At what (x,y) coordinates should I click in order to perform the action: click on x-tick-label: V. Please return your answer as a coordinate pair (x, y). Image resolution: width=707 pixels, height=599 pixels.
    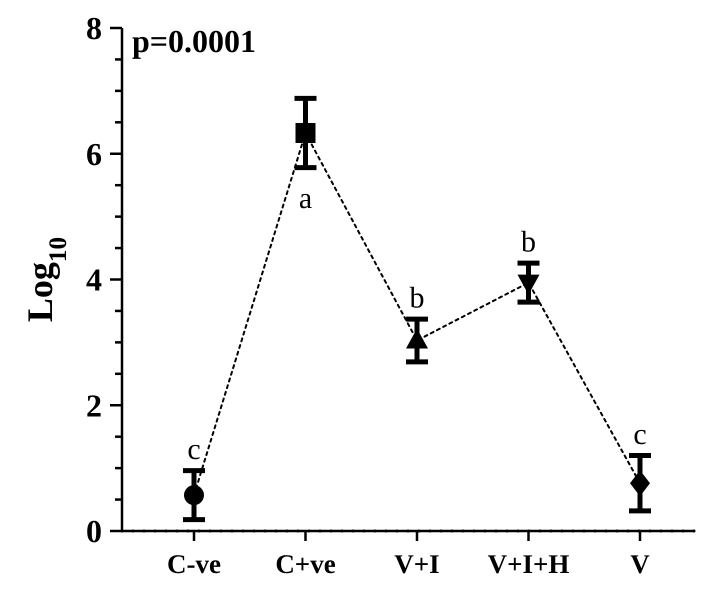
    Looking at the image, I should click on (640, 564).